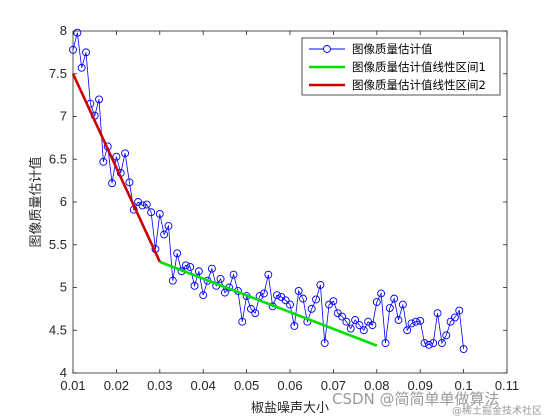  What do you see at coordinates (203, 385) in the screenshot?
I see `x-tick-label: 0.04` at bounding box center [203, 385].